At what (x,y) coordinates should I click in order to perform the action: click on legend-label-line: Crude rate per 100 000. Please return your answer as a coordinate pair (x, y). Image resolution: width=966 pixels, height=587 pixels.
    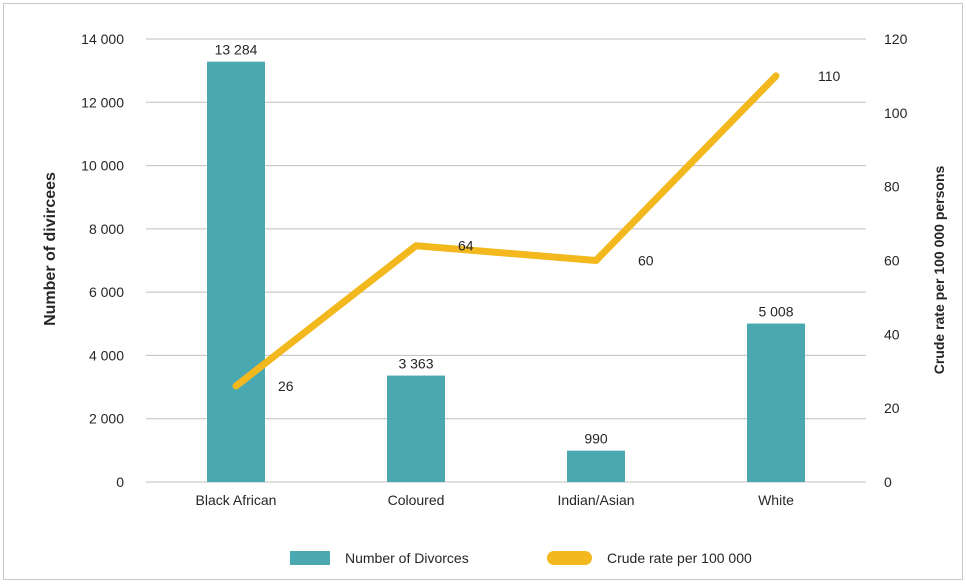
    Looking at the image, I should click on (679, 558).